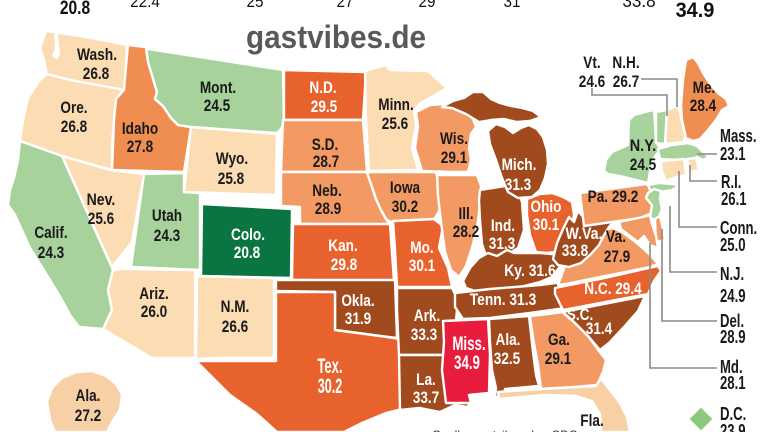  I want to click on svg-text: Mo., so click(421, 247).